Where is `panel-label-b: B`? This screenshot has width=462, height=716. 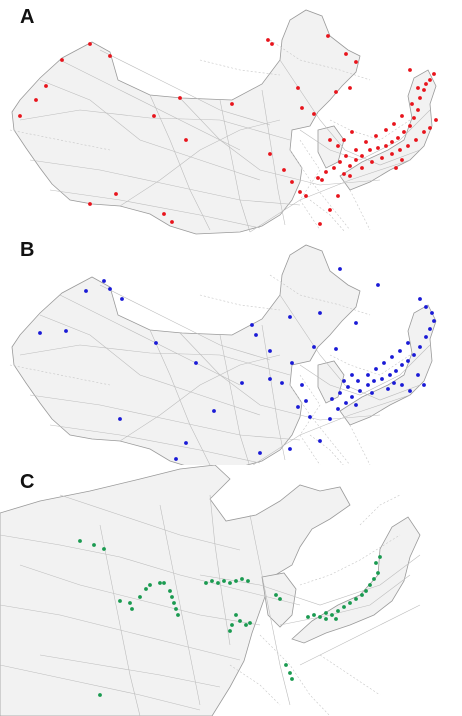
panel-label-b: B is located at coordinates (27, 250).